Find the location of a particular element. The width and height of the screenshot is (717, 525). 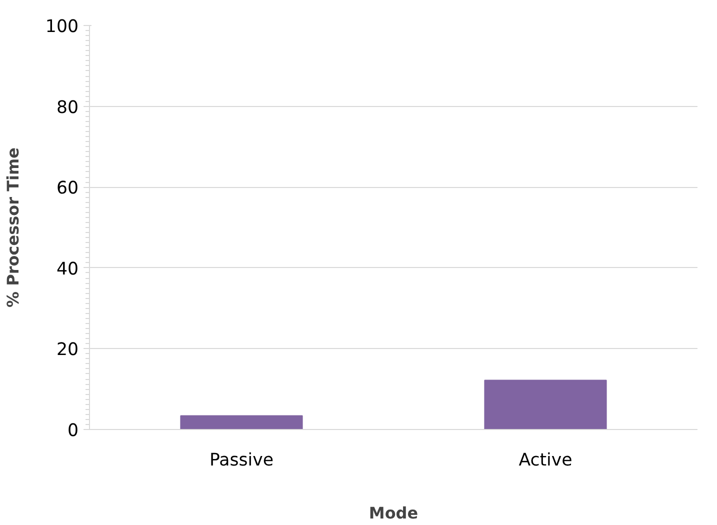

y-tick-label: 100 is located at coordinates (62, 27).